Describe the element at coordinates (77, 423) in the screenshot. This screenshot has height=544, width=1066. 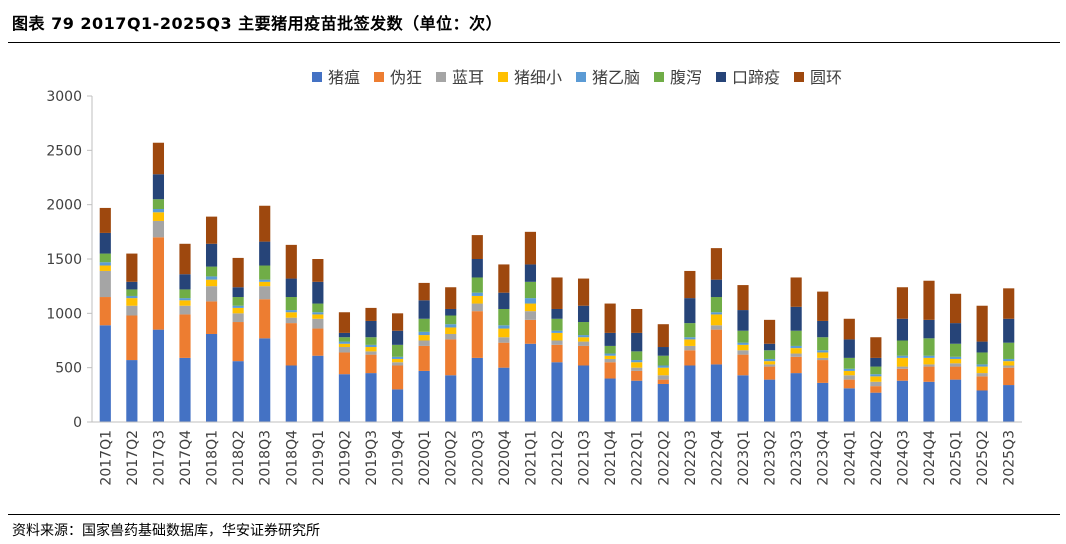
I see `y-tick-label: 0` at that location.